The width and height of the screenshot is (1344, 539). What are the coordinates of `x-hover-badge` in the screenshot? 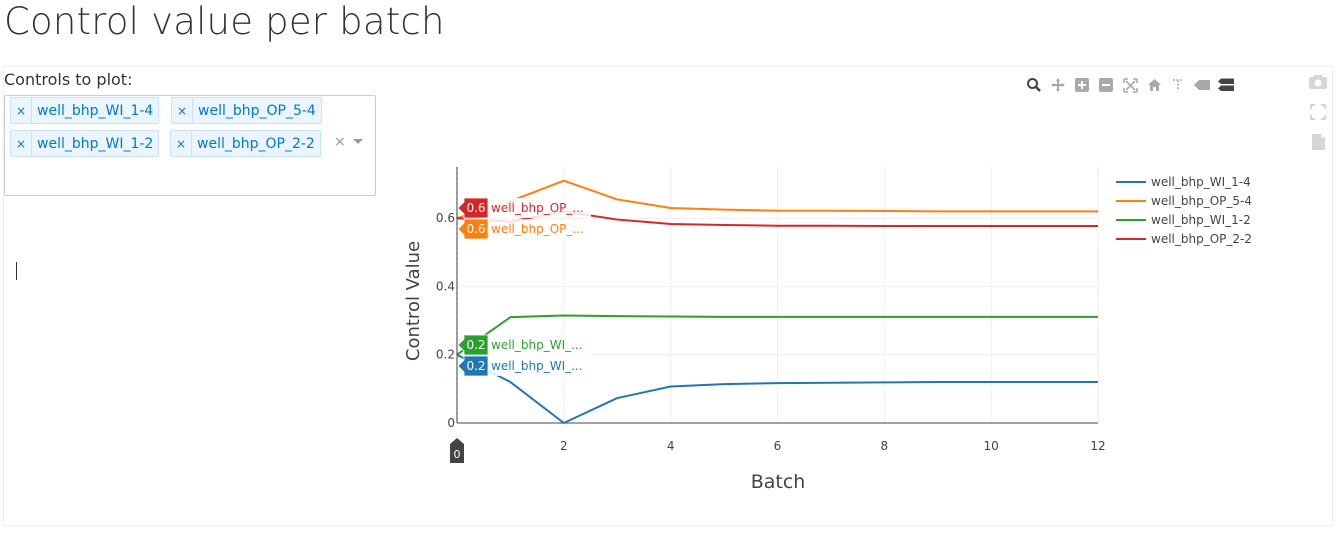 It's located at (457, 450).